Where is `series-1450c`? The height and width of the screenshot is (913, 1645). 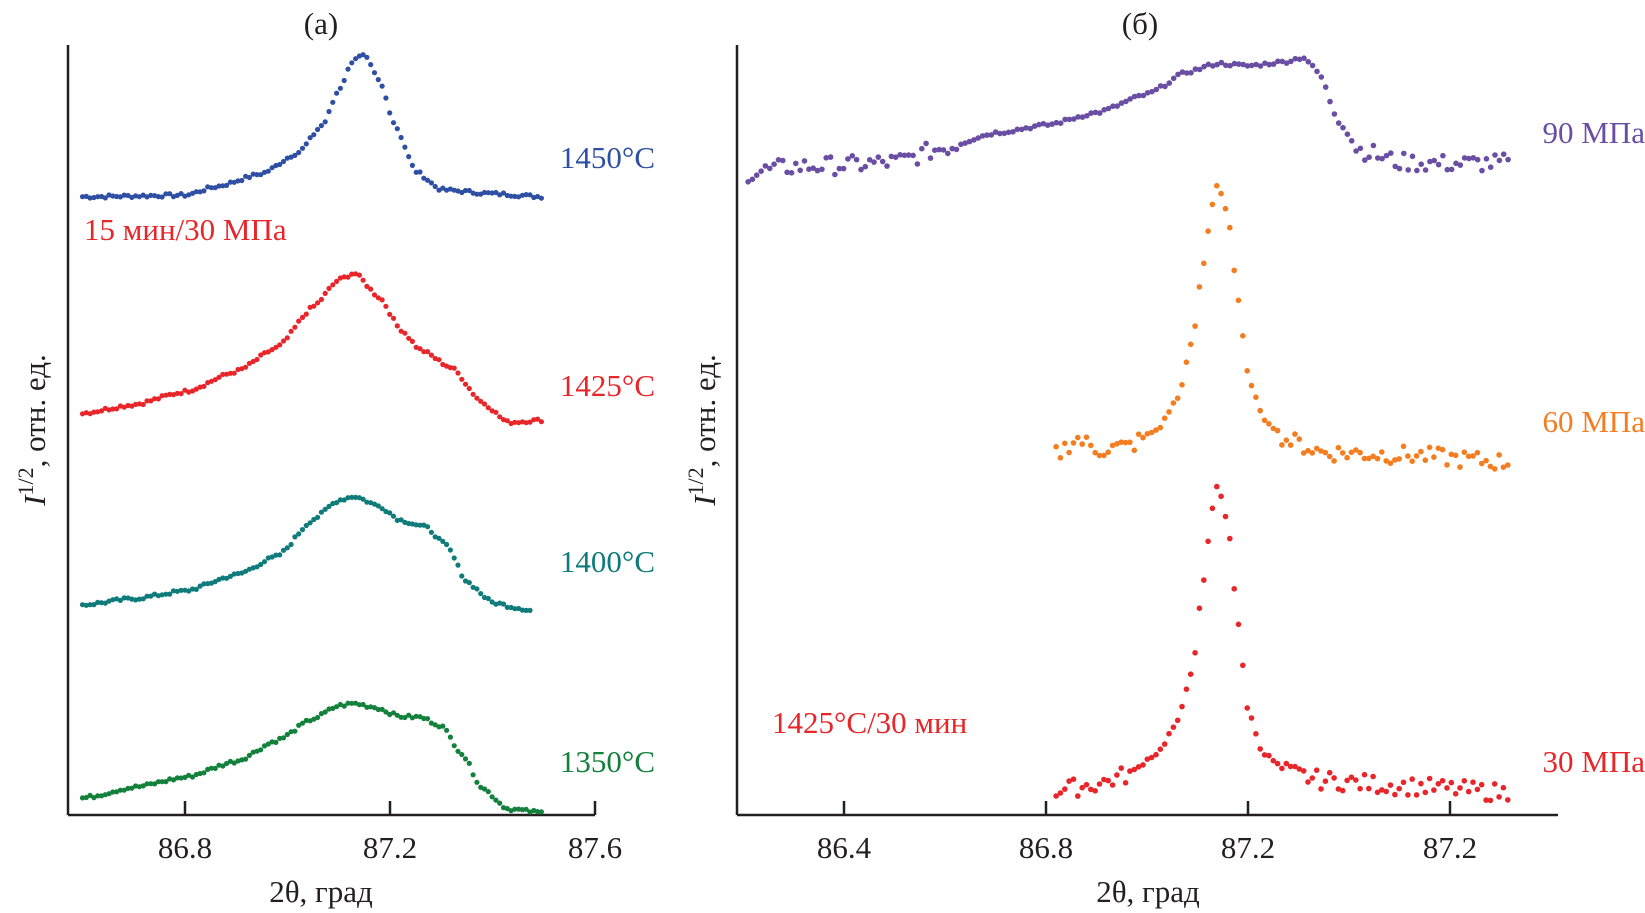 series-1450c is located at coordinates (312, 126).